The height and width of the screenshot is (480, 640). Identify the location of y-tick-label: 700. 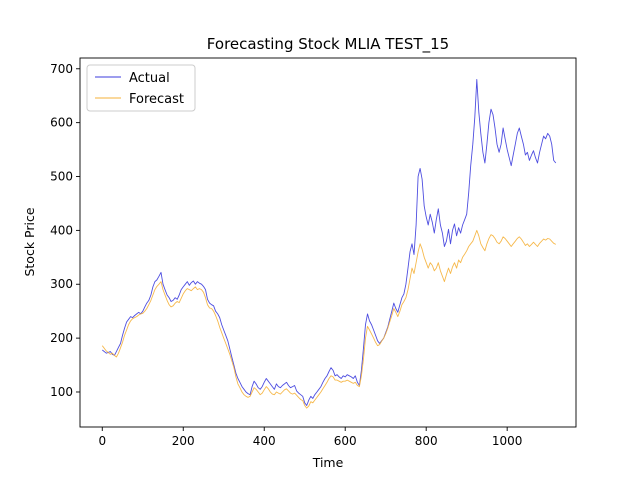
(61, 69).